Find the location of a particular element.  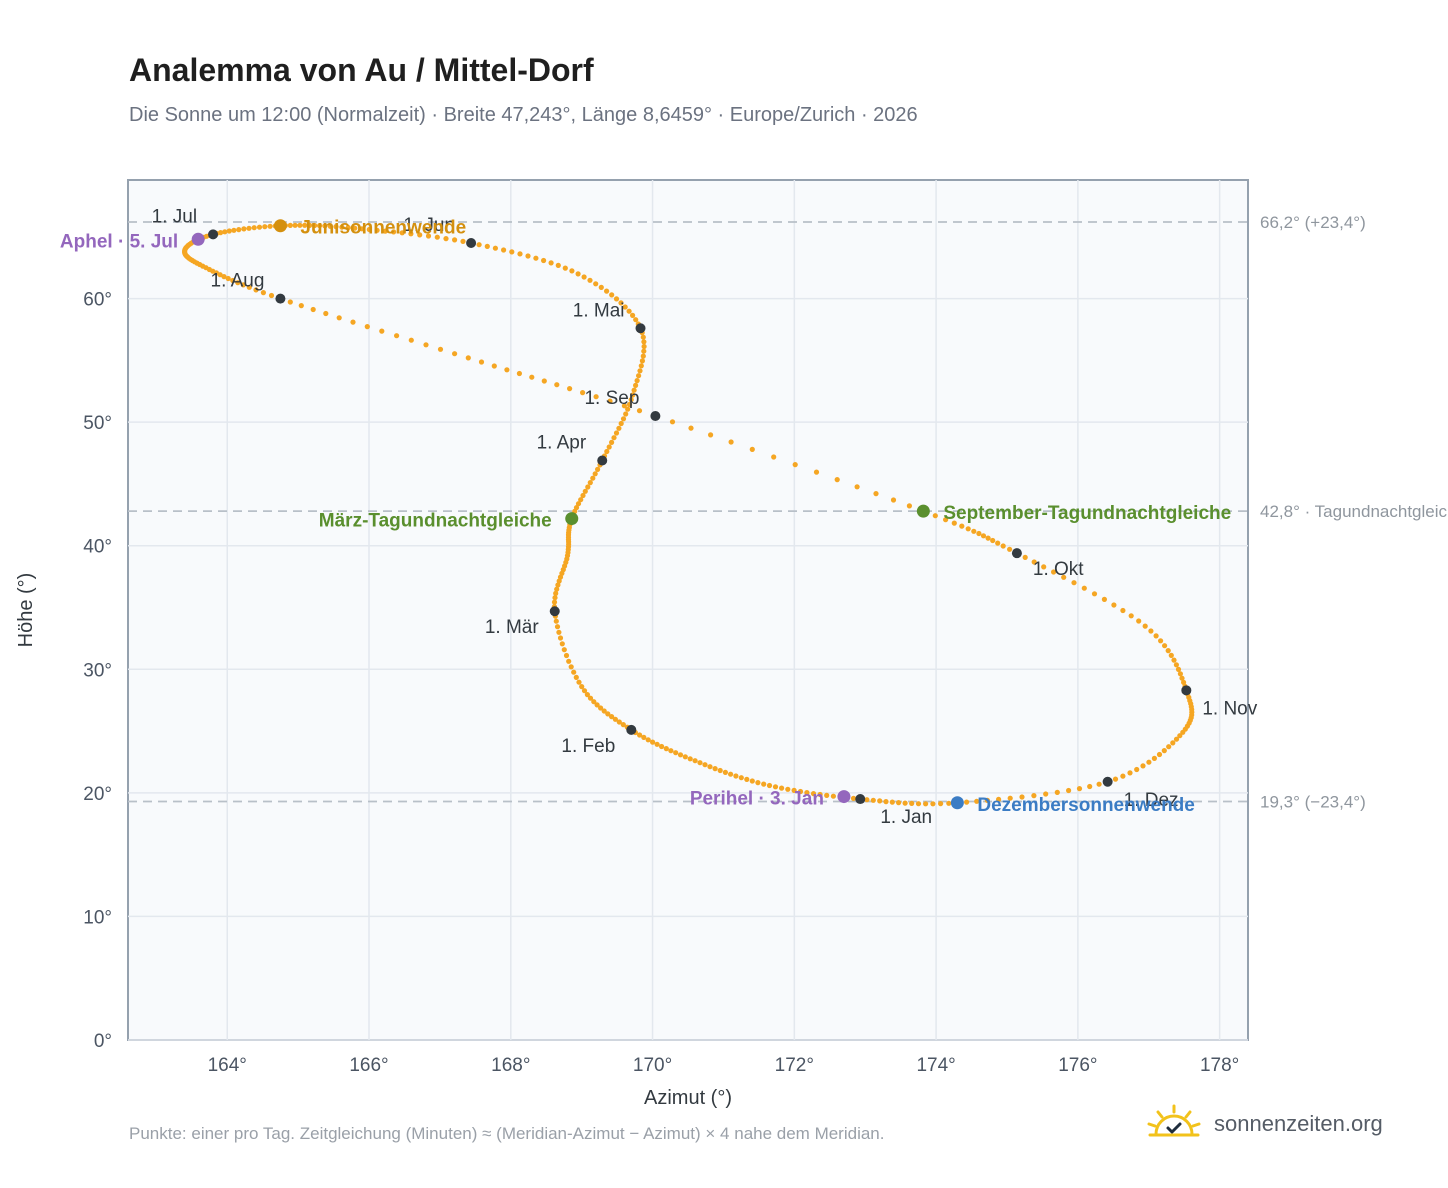

month-label: 1. Feb is located at coordinates (588, 746).